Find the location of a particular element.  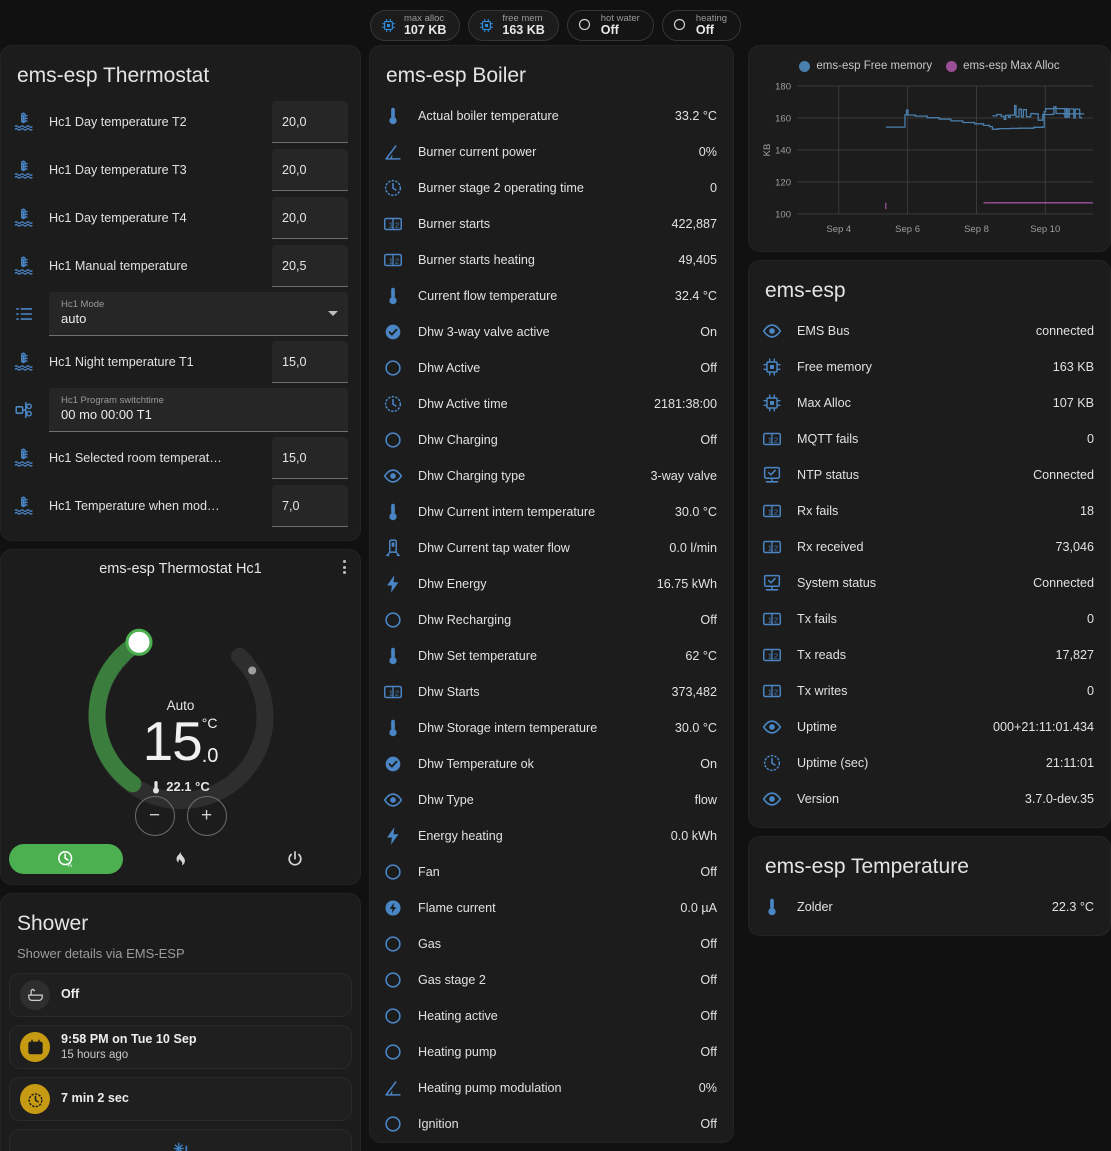

status-entity-row: Max Alloc 107 KB is located at coordinates (929, 403).